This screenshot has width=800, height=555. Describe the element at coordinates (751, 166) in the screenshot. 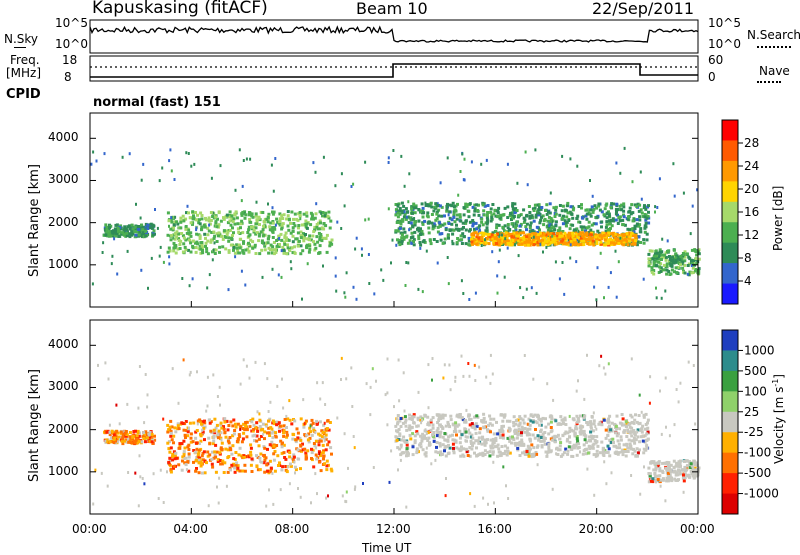

I see `colorbar-tick-label: 24` at that location.